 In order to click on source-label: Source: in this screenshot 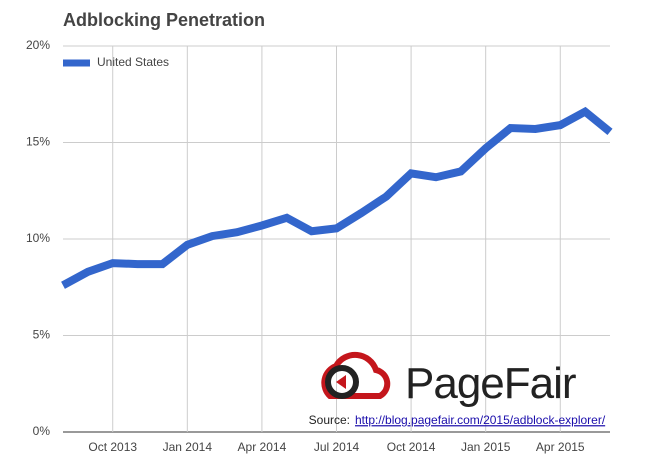, I will do `click(329, 420)`.